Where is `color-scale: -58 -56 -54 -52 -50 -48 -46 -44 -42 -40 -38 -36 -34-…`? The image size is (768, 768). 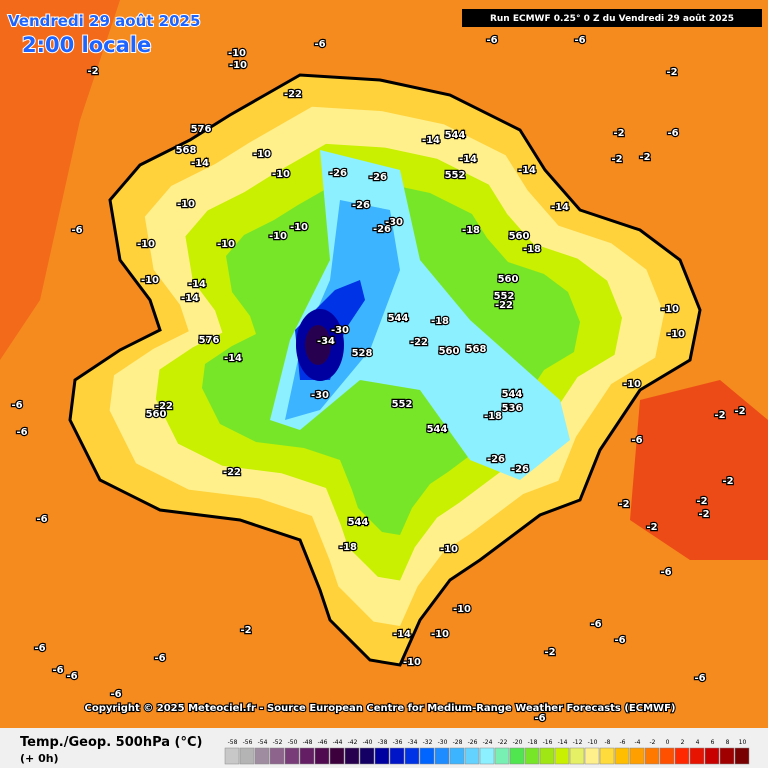
color-scale: -58 -56 -54 -52 -50 -48 -46 -44 -42 -40 -38 -36 -34-… is located at coordinates (487, 752).